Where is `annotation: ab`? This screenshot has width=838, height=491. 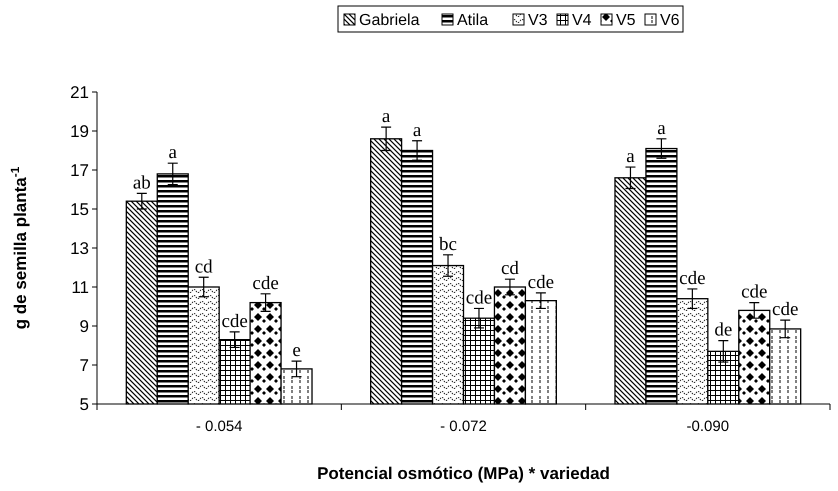 annotation: ab is located at coordinates (141, 183).